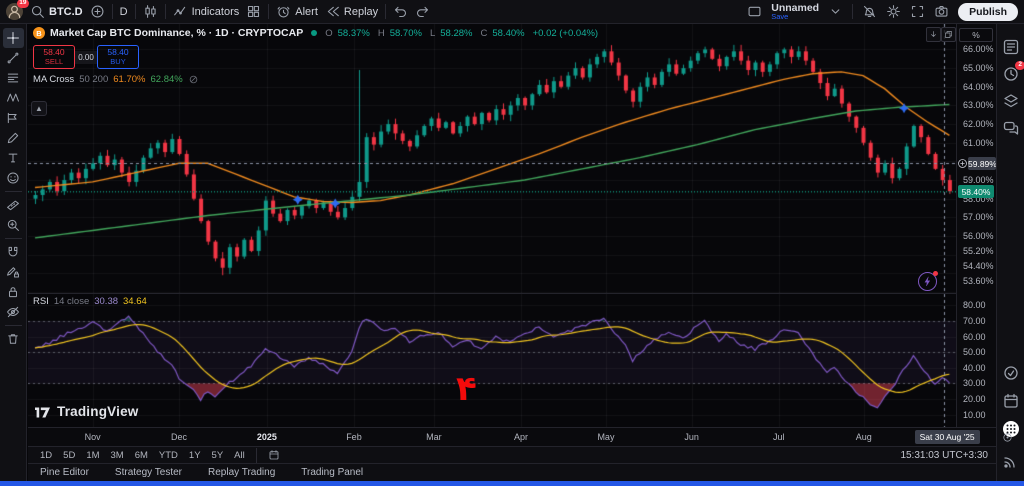  Describe the element at coordinates (381, 33) in the screenshot. I see `ohlc-high-label: H` at that location.